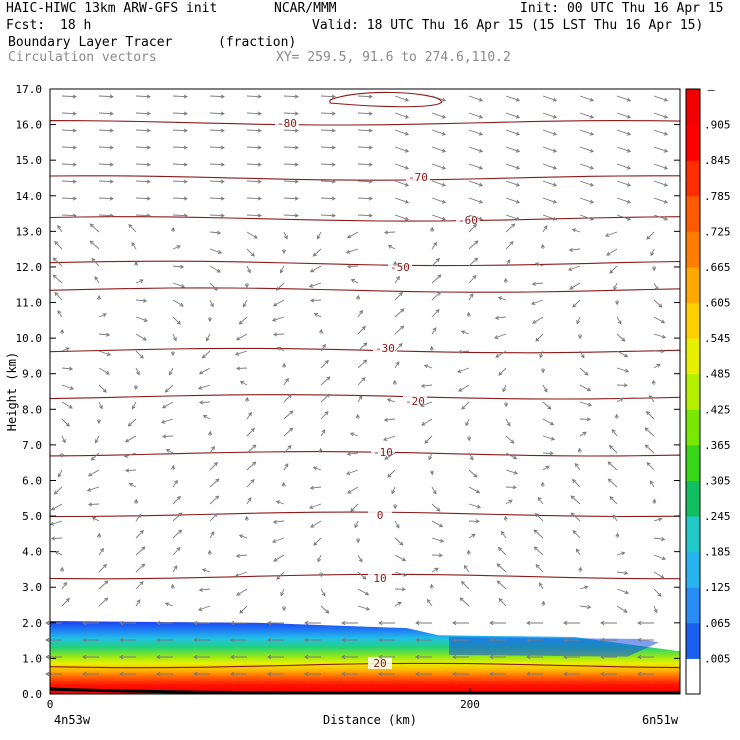 The image size is (740, 740). What do you see at coordinates (370, 720) in the screenshot?
I see `x-axis-label: Distance (km)` at bounding box center [370, 720].